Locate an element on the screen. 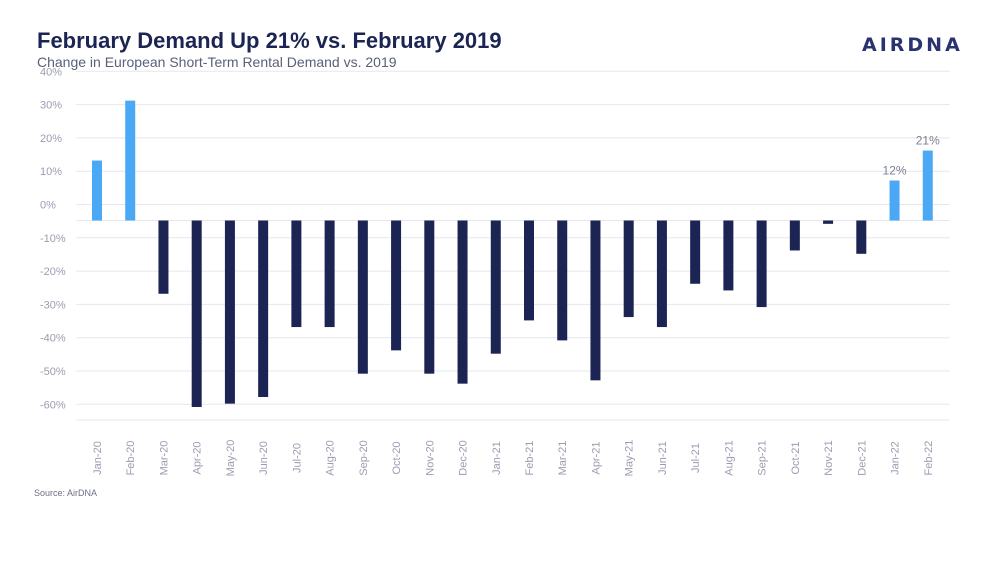 The height and width of the screenshot is (563, 1000). y-tick-label: -20% is located at coordinates (53, 272).